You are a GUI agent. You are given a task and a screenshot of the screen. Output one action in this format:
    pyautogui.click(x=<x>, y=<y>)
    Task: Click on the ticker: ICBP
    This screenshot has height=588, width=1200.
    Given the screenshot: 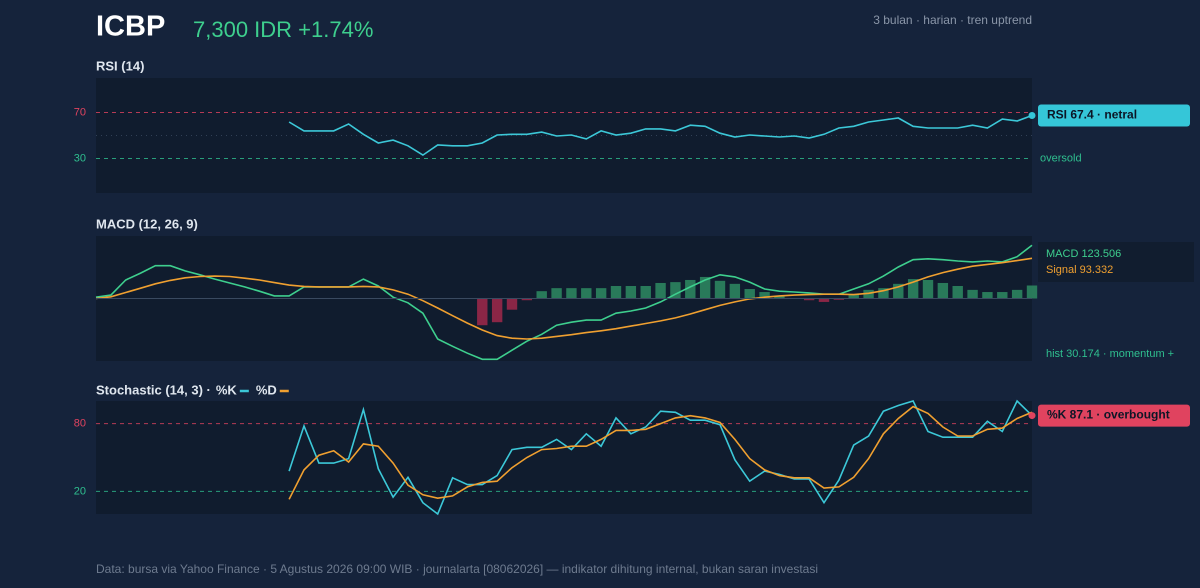 What is the action you would take?
    pyautogui.click(x=130, y=27)
    